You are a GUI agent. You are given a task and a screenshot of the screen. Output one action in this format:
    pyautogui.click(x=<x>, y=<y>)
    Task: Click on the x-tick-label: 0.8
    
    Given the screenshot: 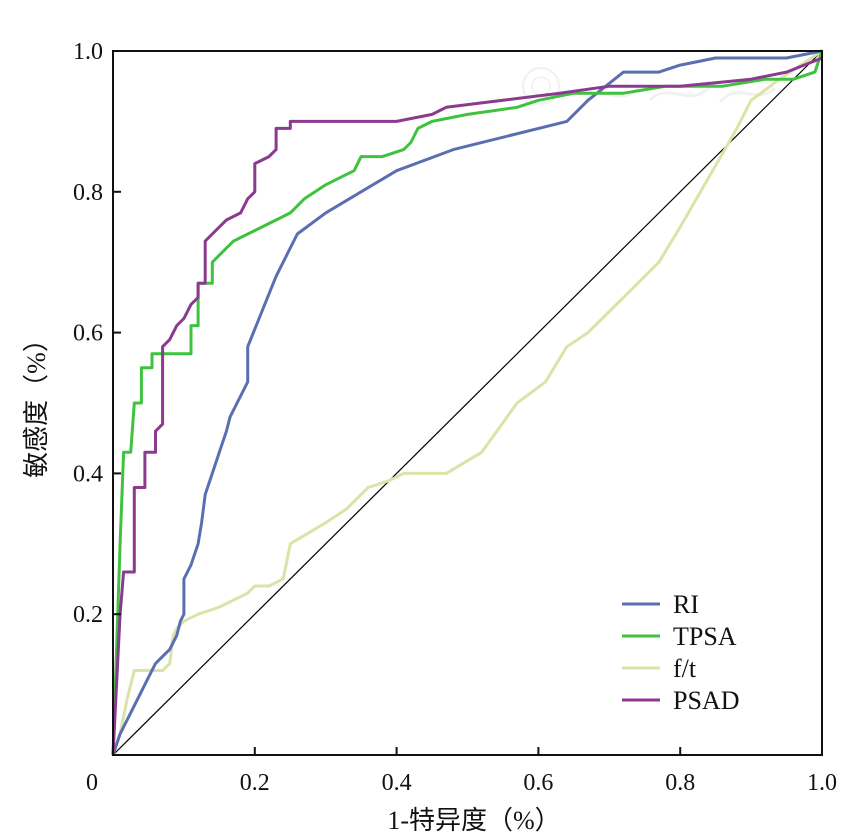 What is the action you would take?
    pyautogui.click(x=680, y=783)
    